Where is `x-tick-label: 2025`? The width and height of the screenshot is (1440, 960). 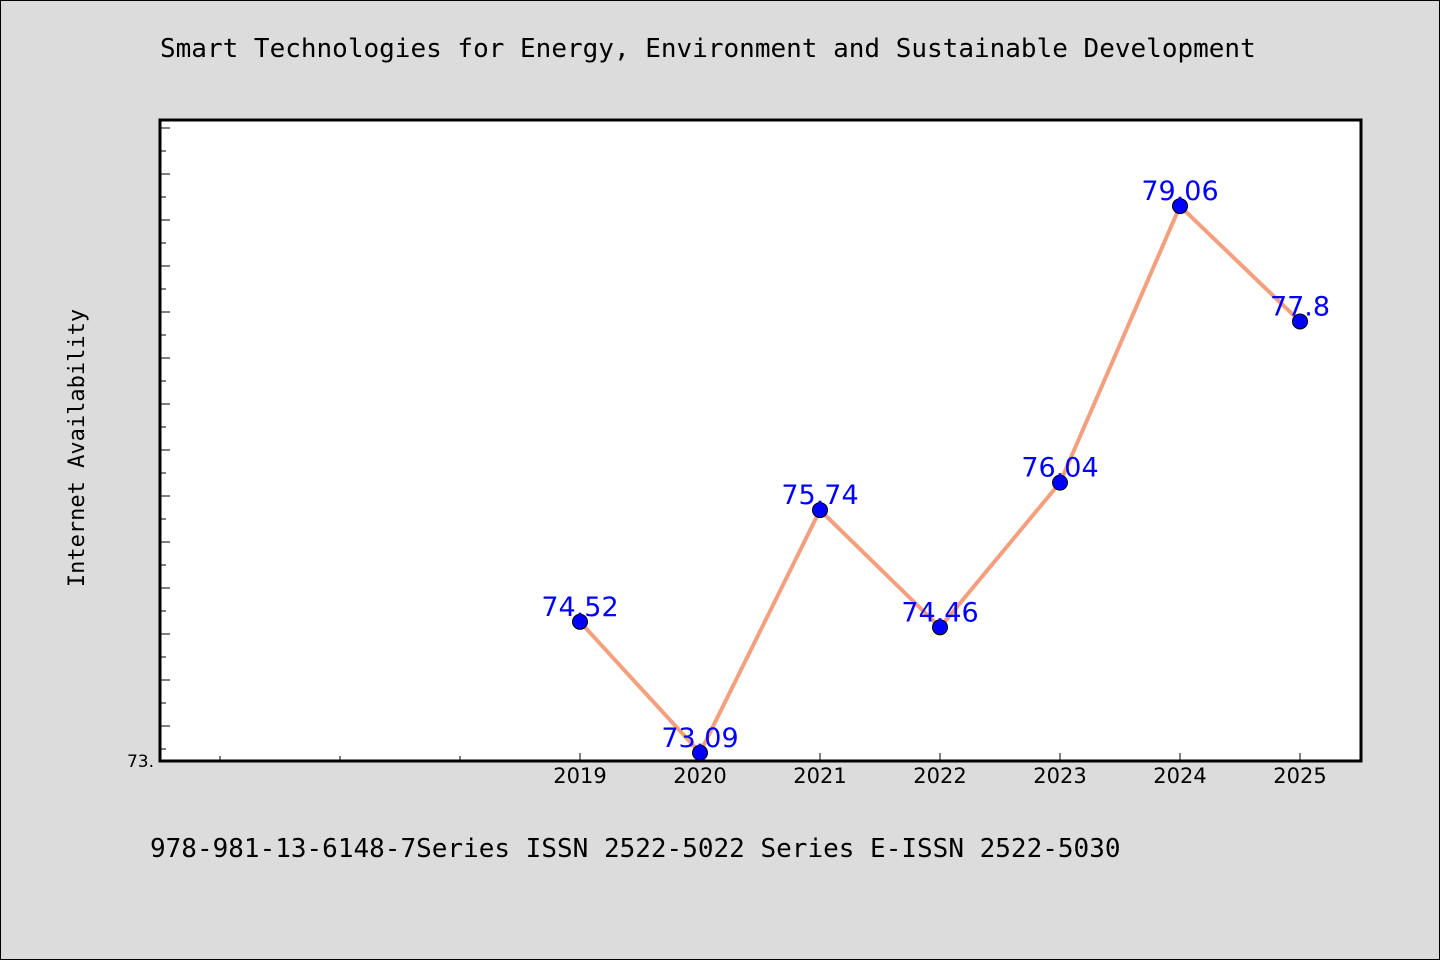
x-tick-label: 2025 is located at coordinates (1299, 776).